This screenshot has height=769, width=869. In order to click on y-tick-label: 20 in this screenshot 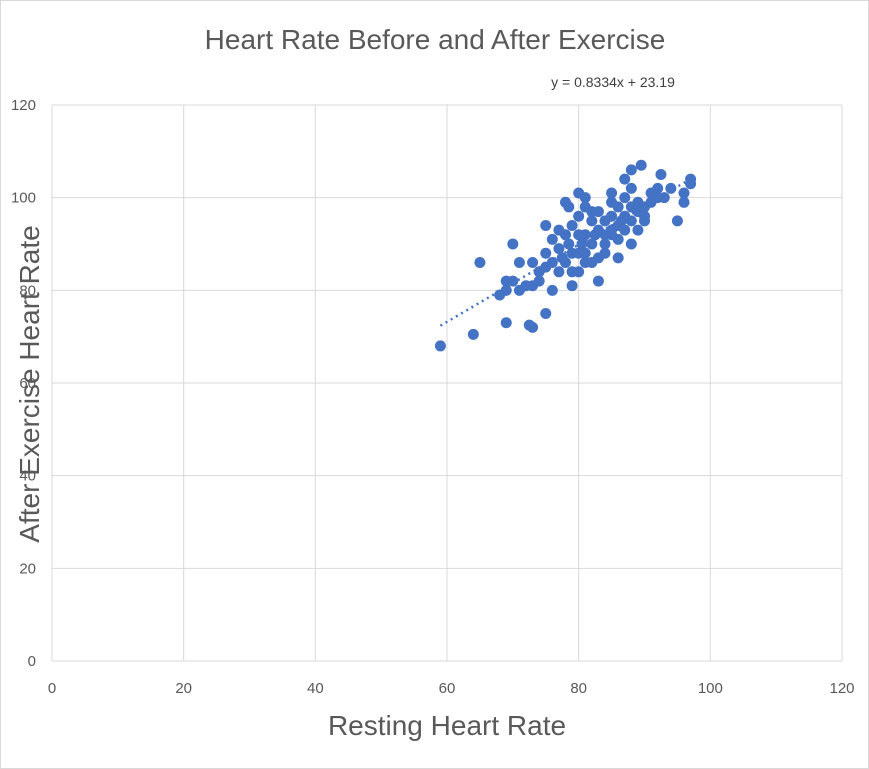, I will do `click(27, 568)`.